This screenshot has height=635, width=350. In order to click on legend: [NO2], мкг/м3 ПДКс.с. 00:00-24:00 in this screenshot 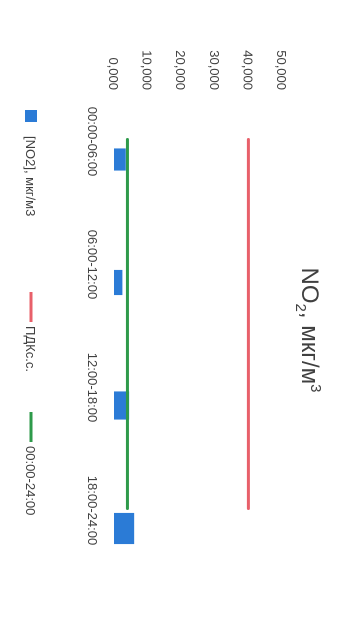, I will do `click(30, 312)`.